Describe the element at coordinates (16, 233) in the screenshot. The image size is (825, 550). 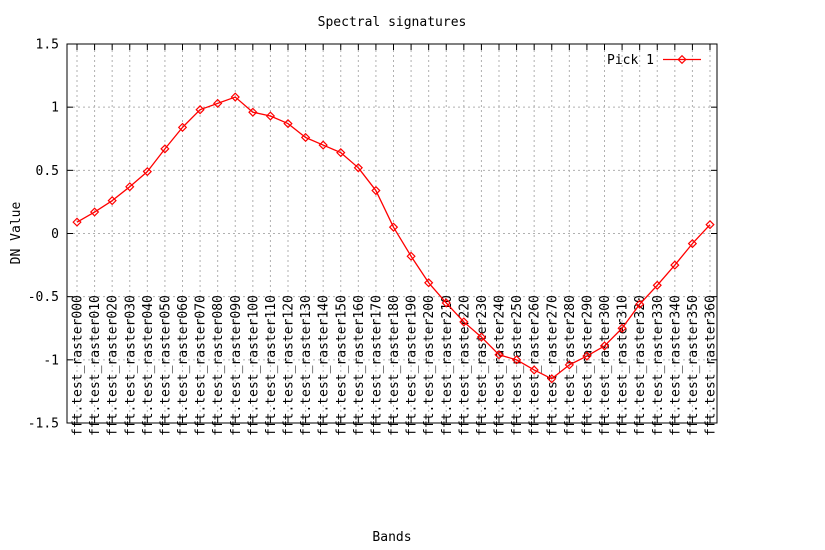
I see `y-axis-label: DN Value` at that location.